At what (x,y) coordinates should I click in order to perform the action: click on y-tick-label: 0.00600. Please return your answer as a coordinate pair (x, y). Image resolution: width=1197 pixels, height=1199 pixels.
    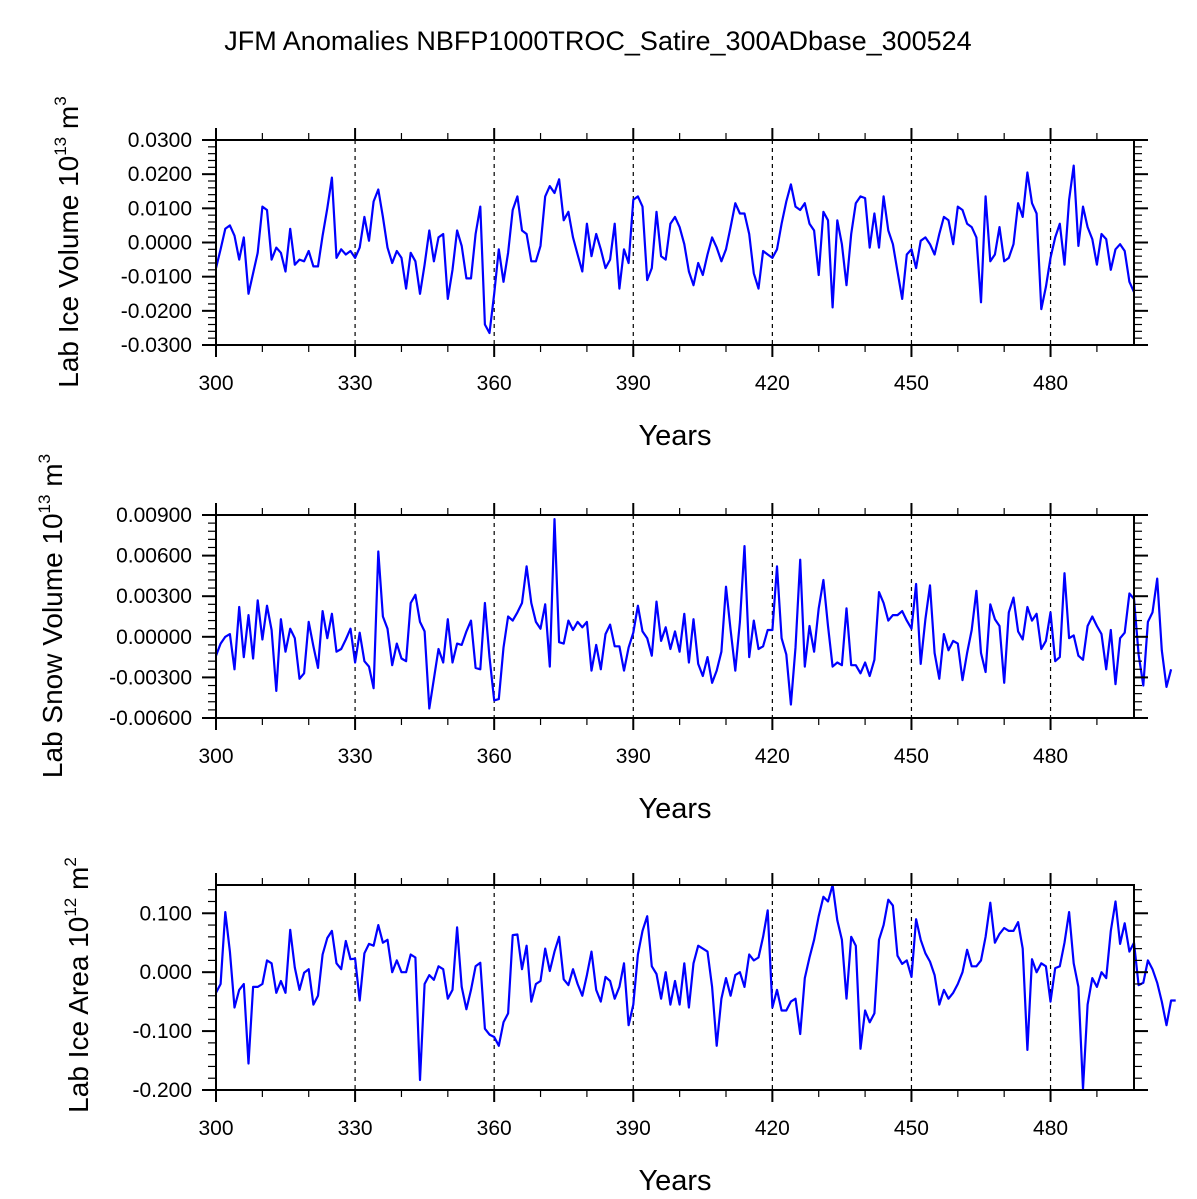
    Looking at the image, I should click on (154, 556).